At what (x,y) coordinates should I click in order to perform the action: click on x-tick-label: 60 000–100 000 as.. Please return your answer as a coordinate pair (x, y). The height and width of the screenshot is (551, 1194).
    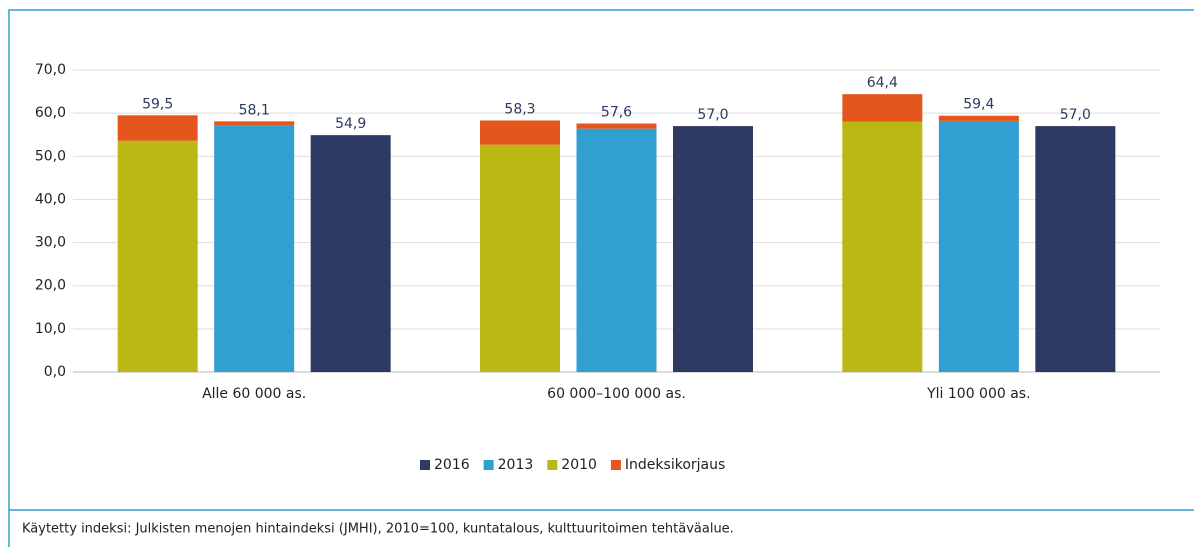
    Looking at the image, I should click on (616, 394).